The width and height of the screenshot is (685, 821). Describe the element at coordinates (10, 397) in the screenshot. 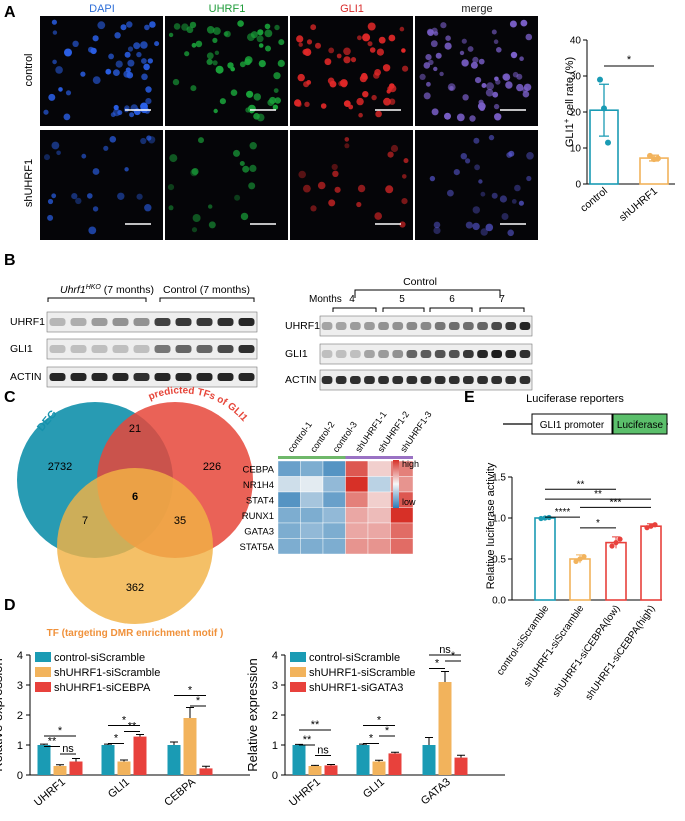

I see `panel-letter-c: C` at that location.